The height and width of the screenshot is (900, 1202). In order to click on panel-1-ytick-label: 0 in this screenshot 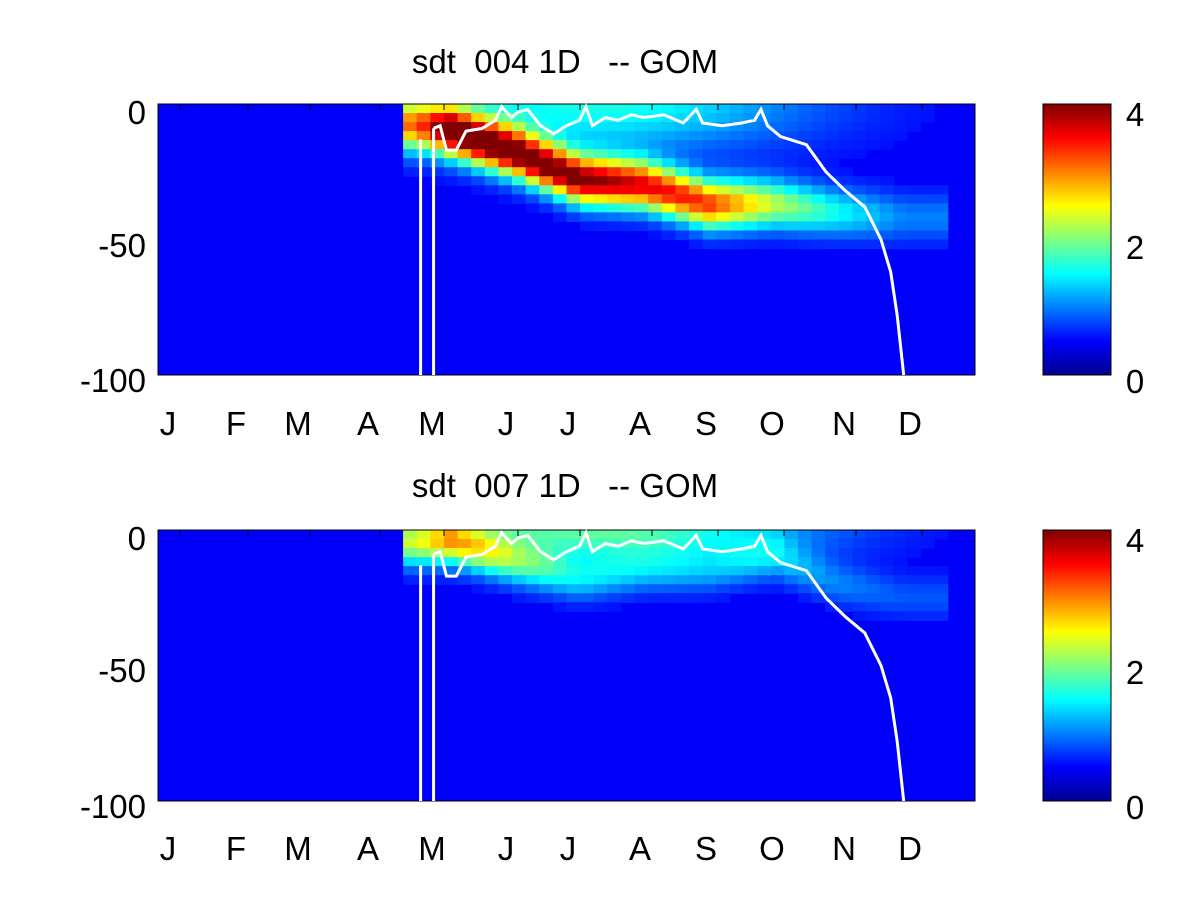, I will do `click(137, 112)`.